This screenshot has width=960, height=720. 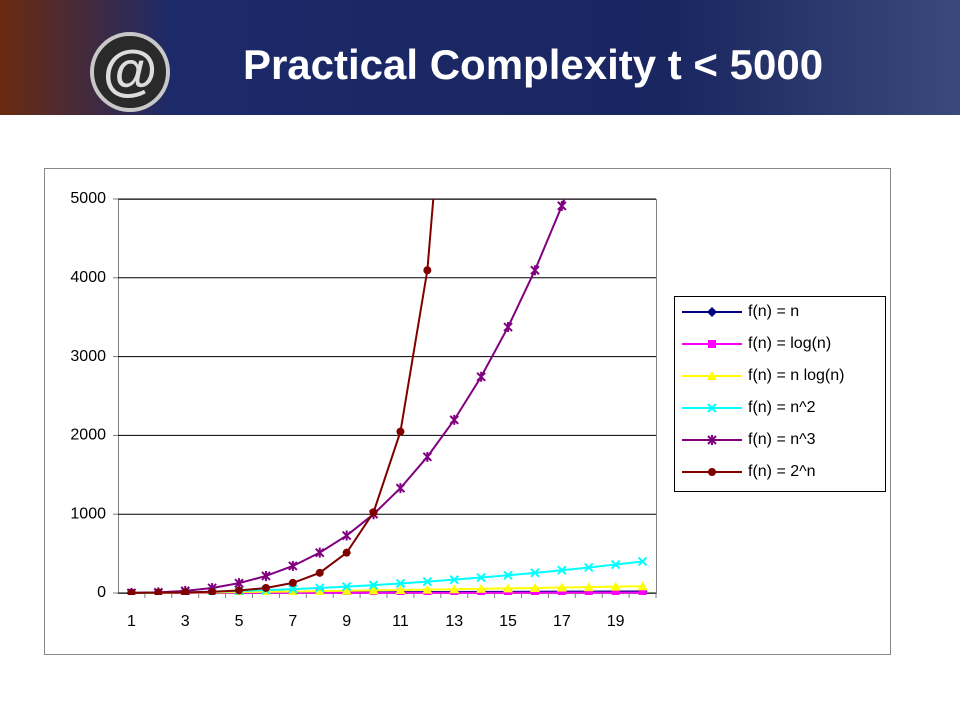 What do you see at coordinates (400, 621) in the screenshot?
I see `x-tick-label: 11` at bounding box center [400, 621].